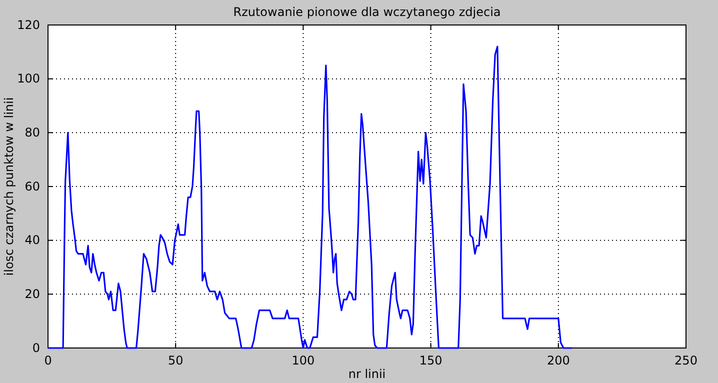 This screenshot has width=718, height=383. What do you see at coordinates (367, 374) in the screenshot?
I see `x-axis-title: nr linii` at bounding box center [367, 374].